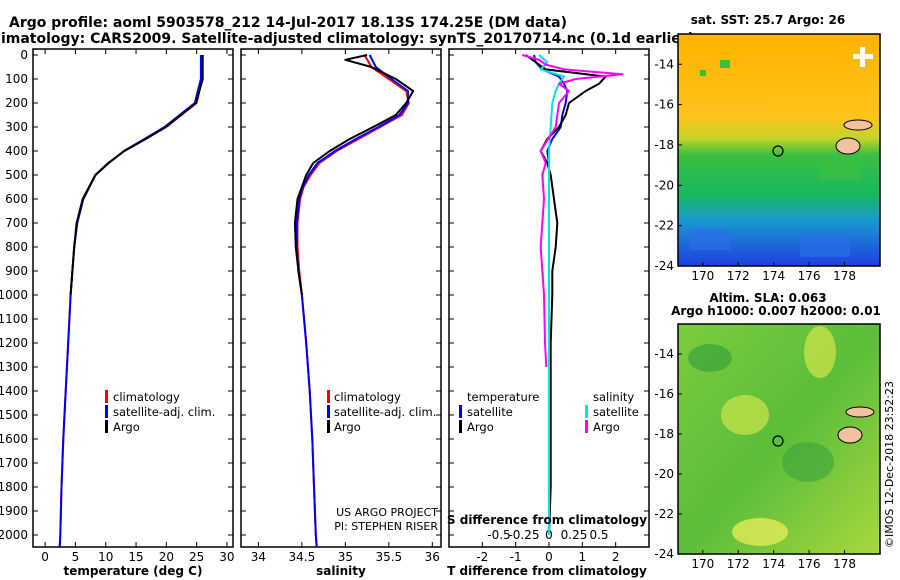 This screenshot has width=900, height=580. I want to click on sst-map, so click(779, 150).